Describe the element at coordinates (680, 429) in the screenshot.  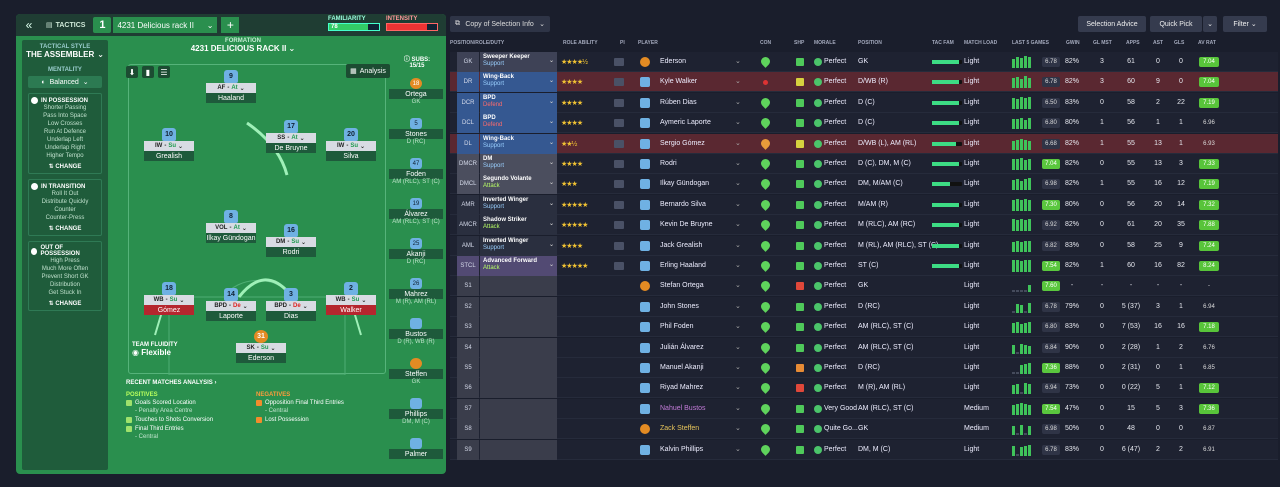
I see `player-name: Zack Steffen` at that location.